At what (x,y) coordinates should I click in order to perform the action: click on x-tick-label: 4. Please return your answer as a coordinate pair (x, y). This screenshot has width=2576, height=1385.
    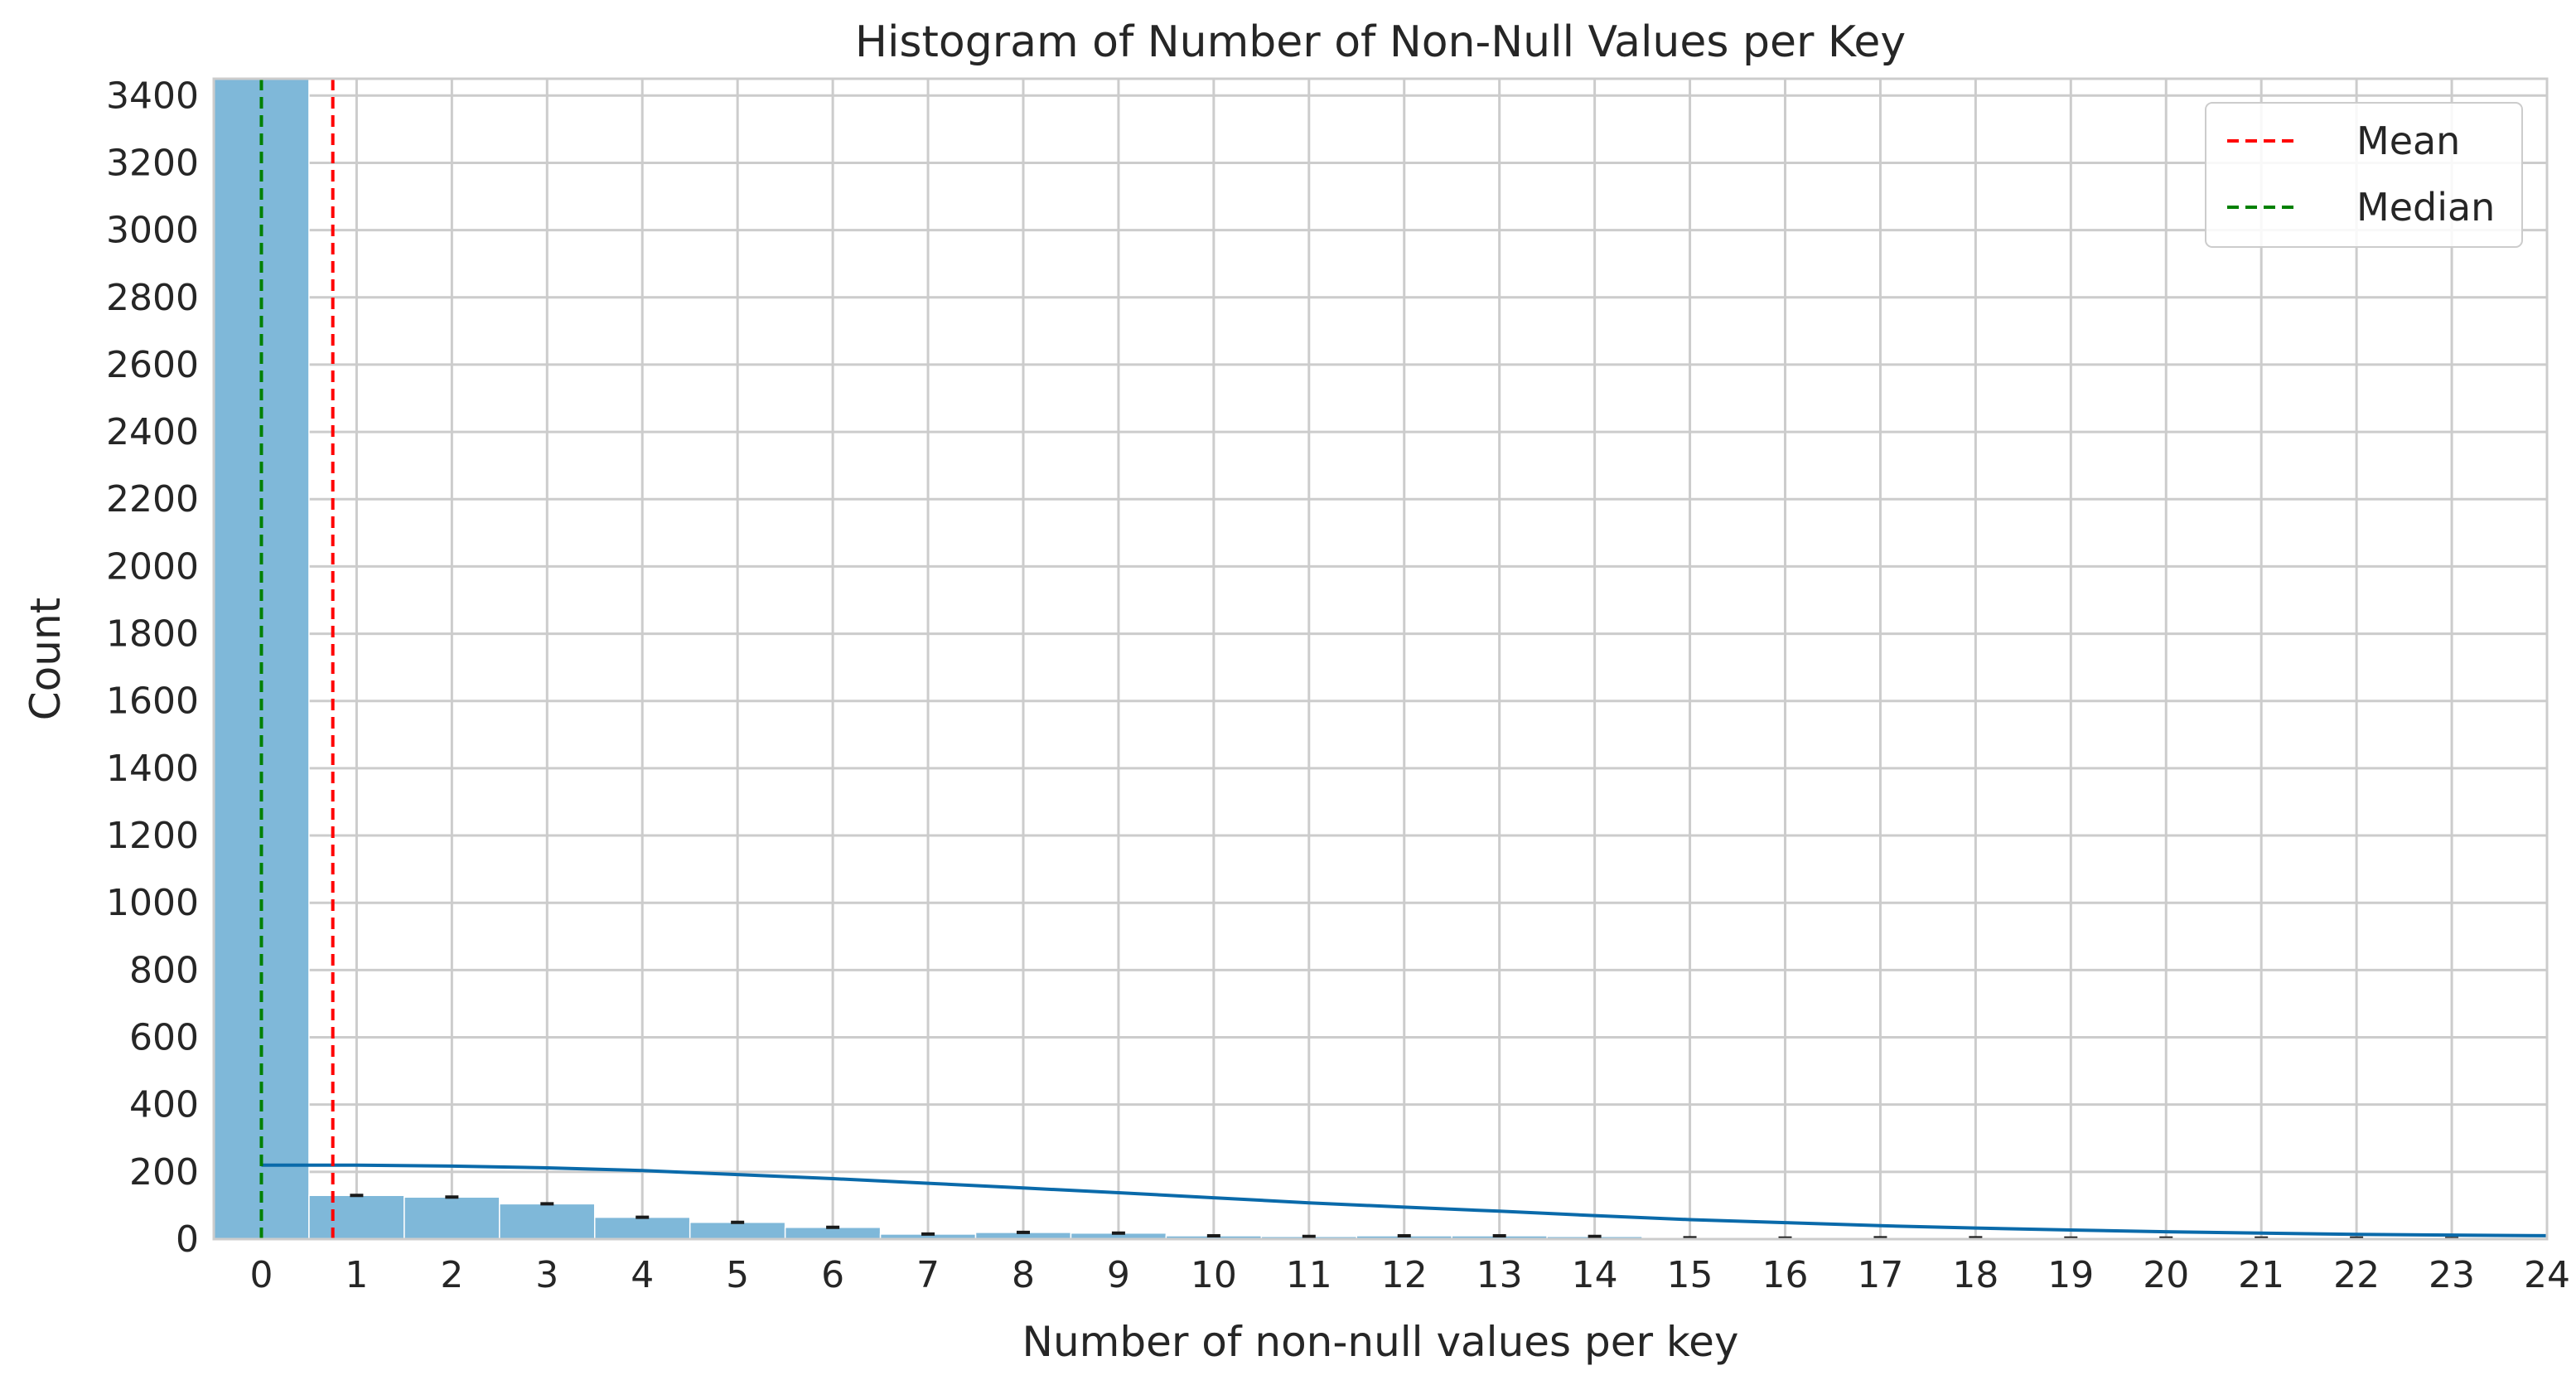
    Looking at the image, I should click on (642, 1275).